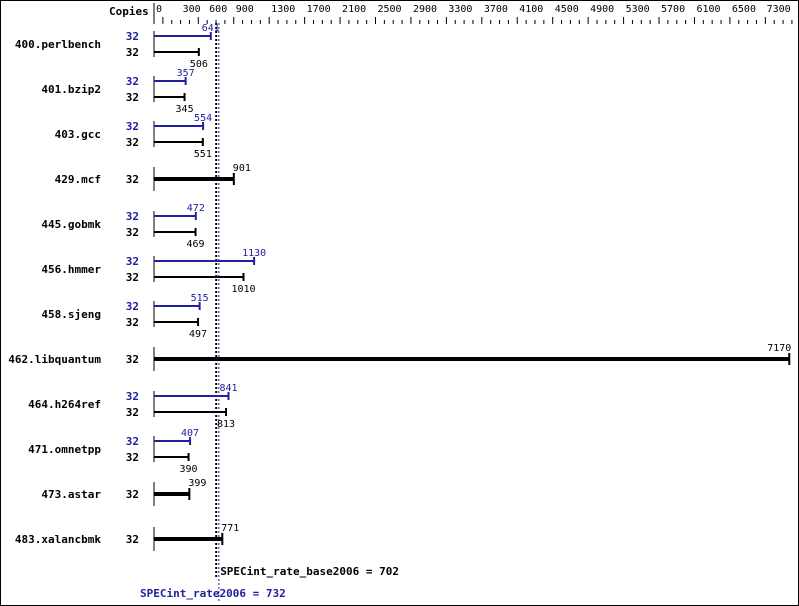 The image size is (799, 606). What do you see at coordinates (245, 9) in the screenshot?
I see `tick-label: 900` at bounding box center [245, 9].